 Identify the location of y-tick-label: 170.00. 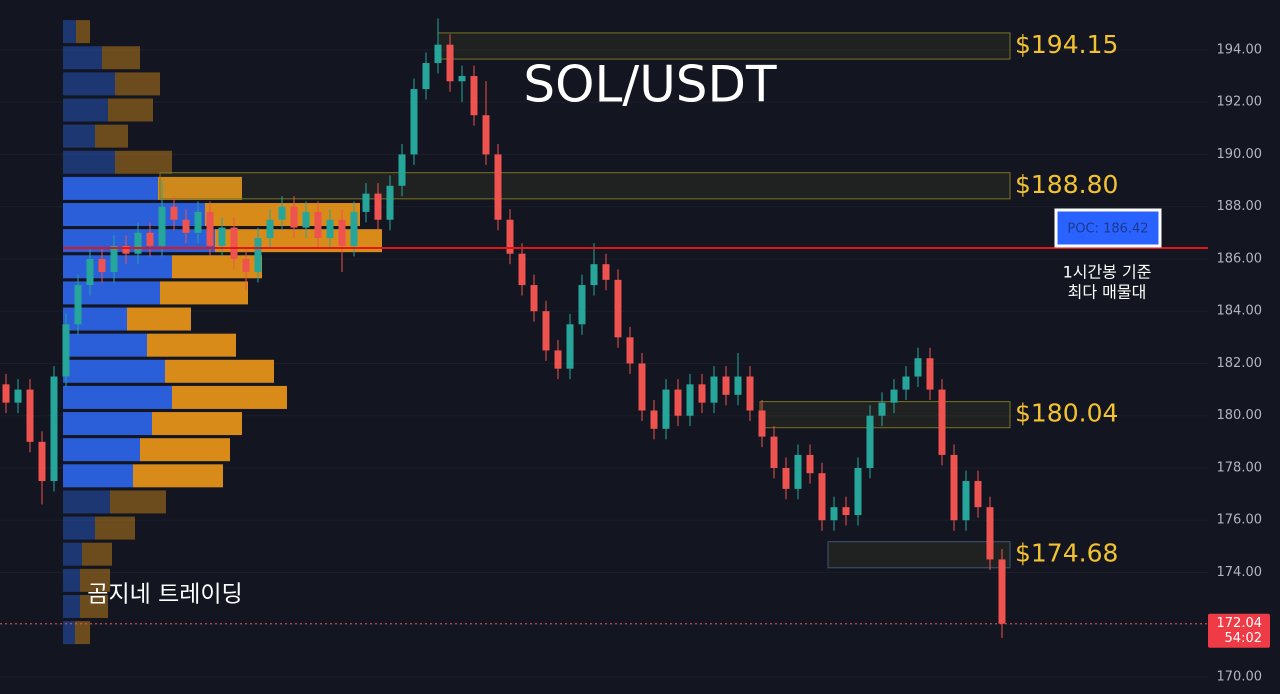
(1240, 677).